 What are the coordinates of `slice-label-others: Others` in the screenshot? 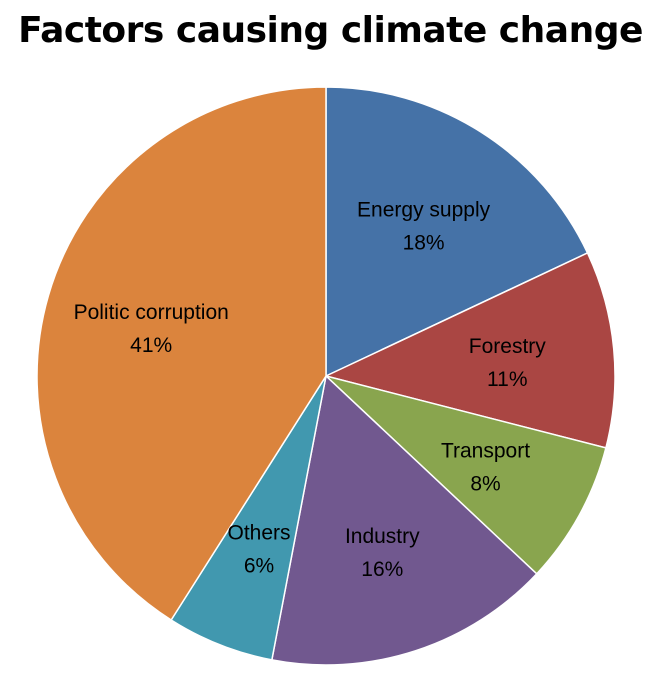 It's located at (258, 532).